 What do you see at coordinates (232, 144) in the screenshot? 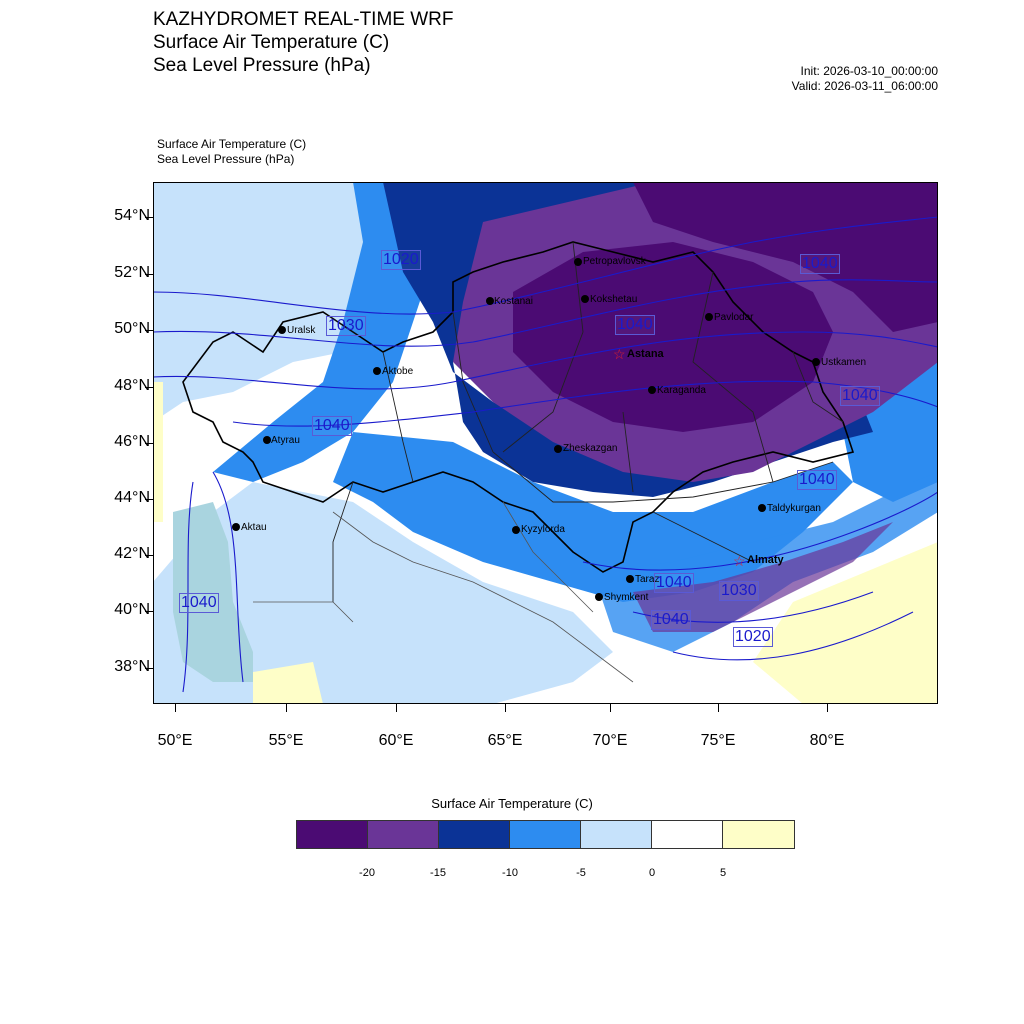
I see `subtitle-line-1: Surface Air Temperature (C)` at bounding box center [232, 144].